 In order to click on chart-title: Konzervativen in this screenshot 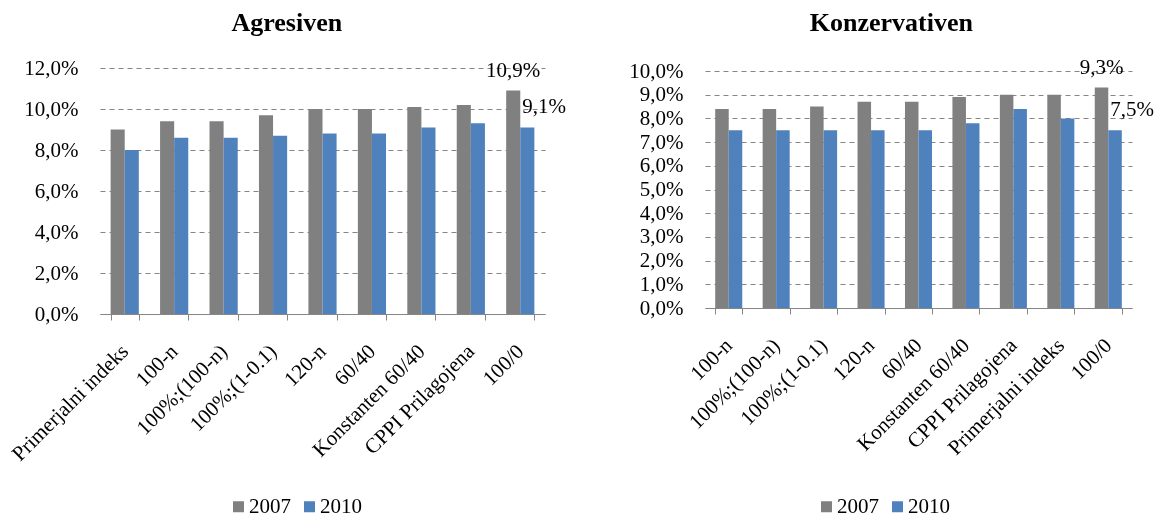, I will do `click(891, 22)`.